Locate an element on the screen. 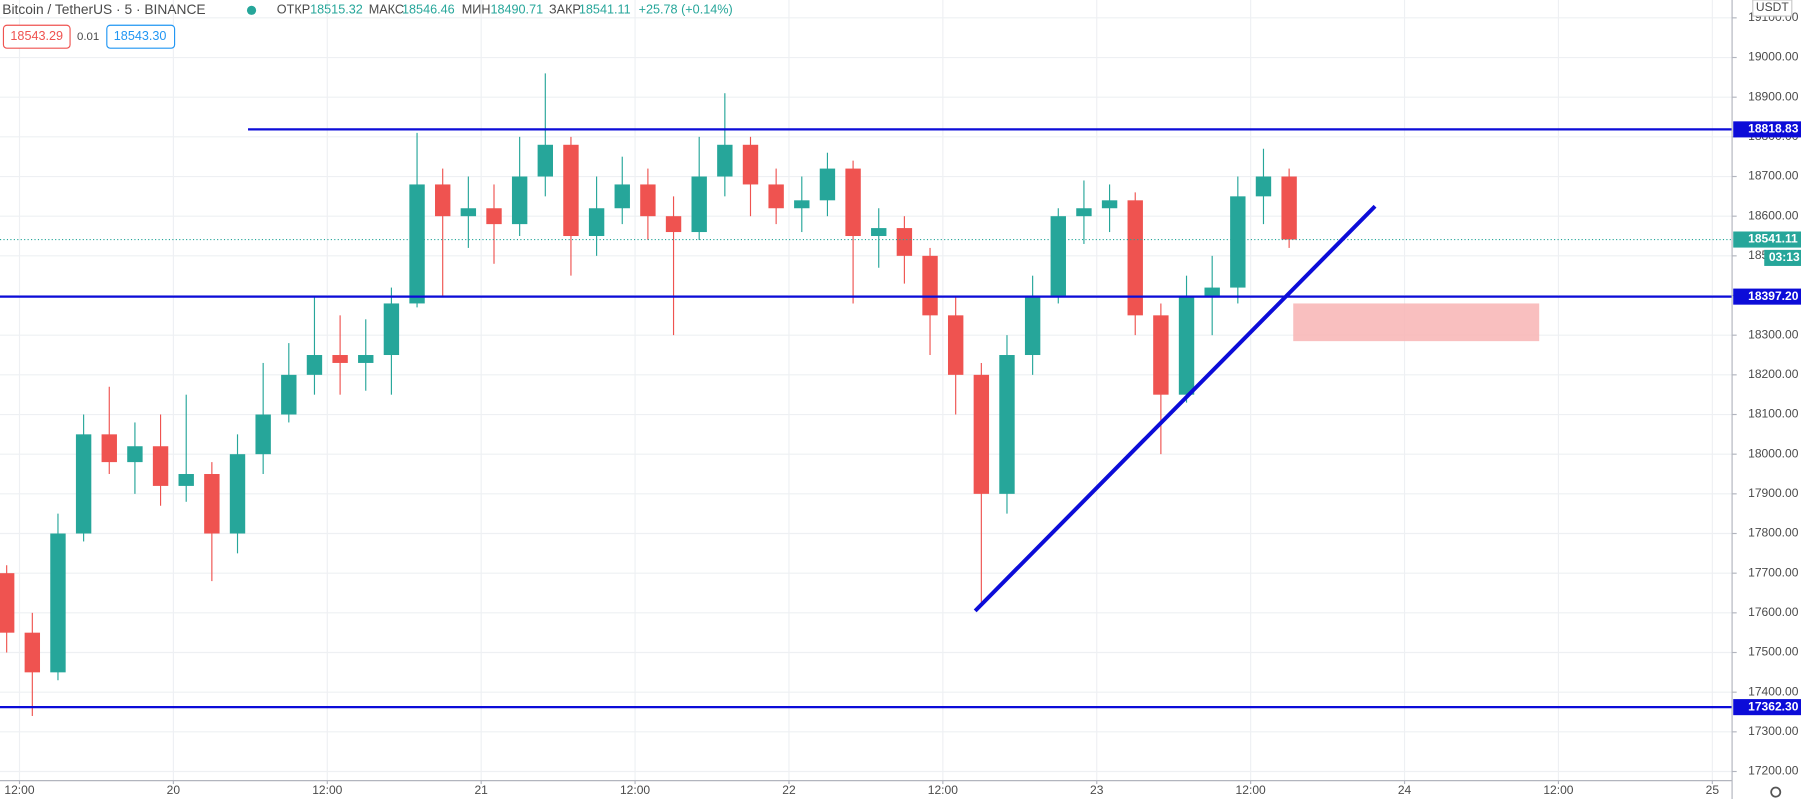 The image size is (1801, 799). x-tick-label: 23 is located at coordinates (1097, 790).